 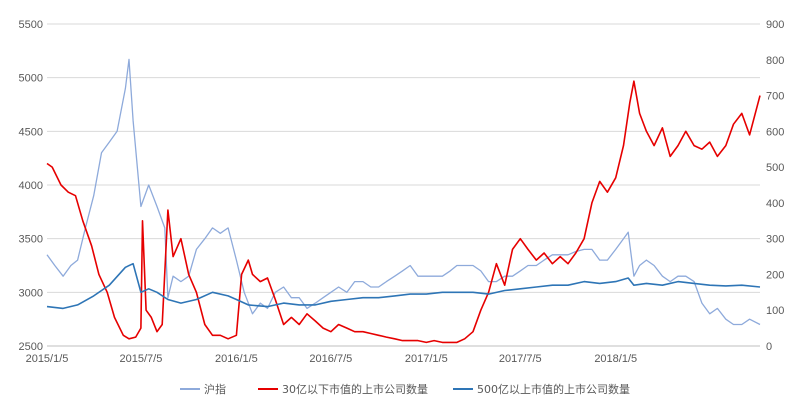 What do you see at coordinates (31, 25) in the screenshot?
I see `left-tick-label: 5500` at bounding box center [31, 25].